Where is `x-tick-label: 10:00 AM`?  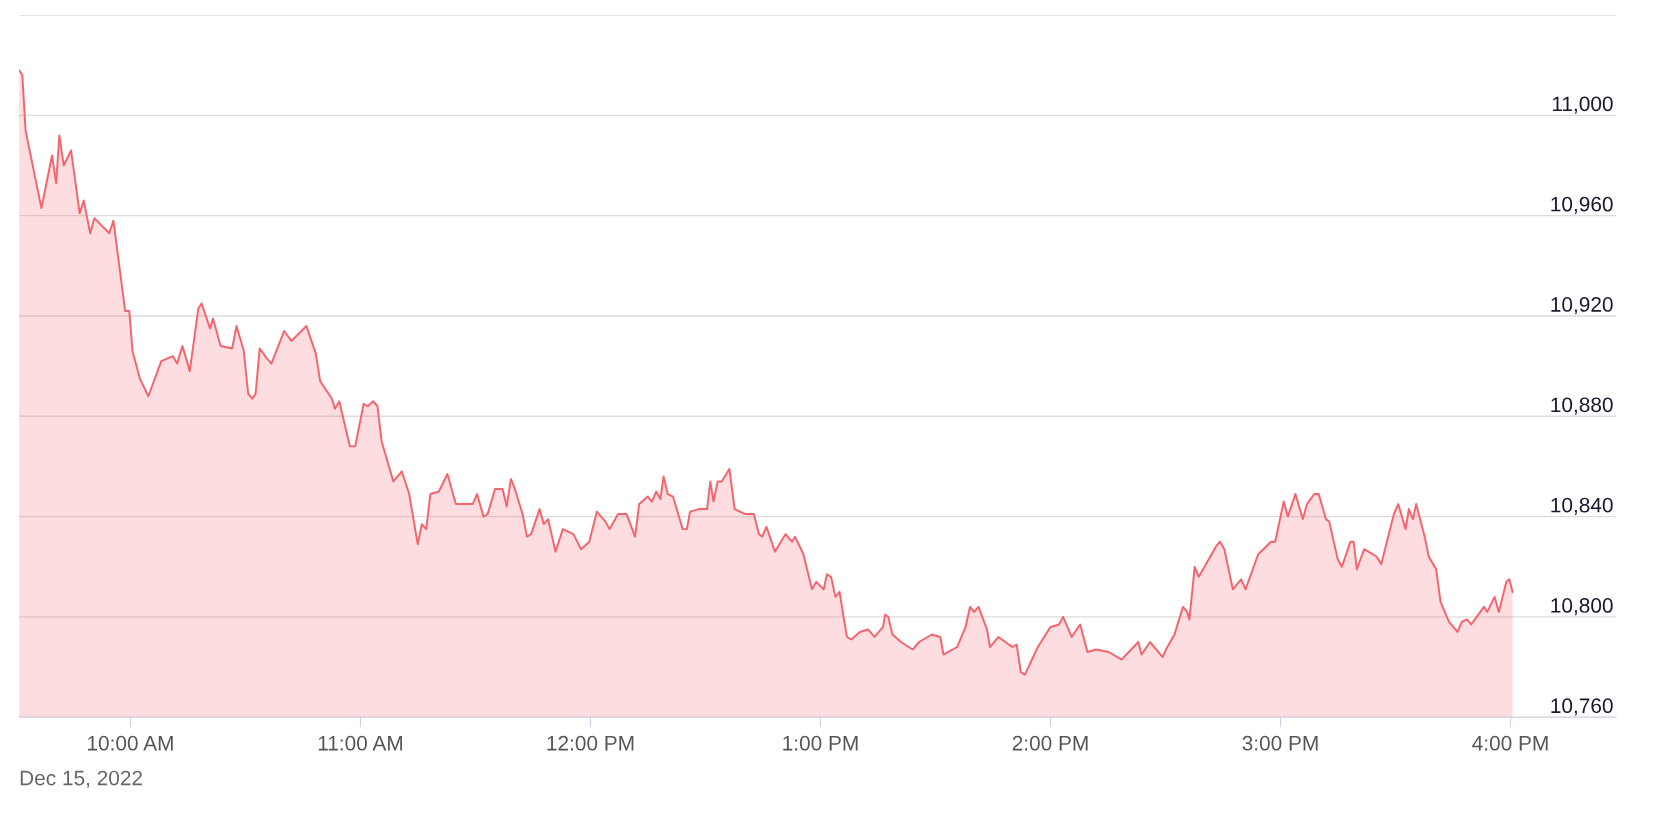 x-tick-label: 10:00 AM is located at coordinates (130, 743).